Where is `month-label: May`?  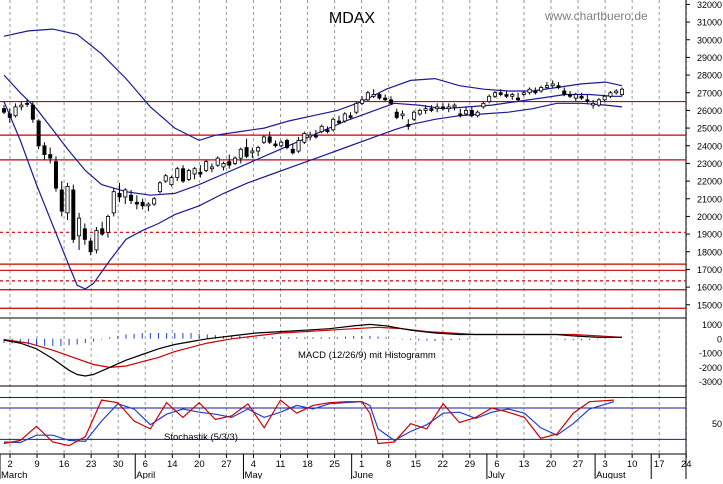
month-label: May is located at coordinates (253, 474).